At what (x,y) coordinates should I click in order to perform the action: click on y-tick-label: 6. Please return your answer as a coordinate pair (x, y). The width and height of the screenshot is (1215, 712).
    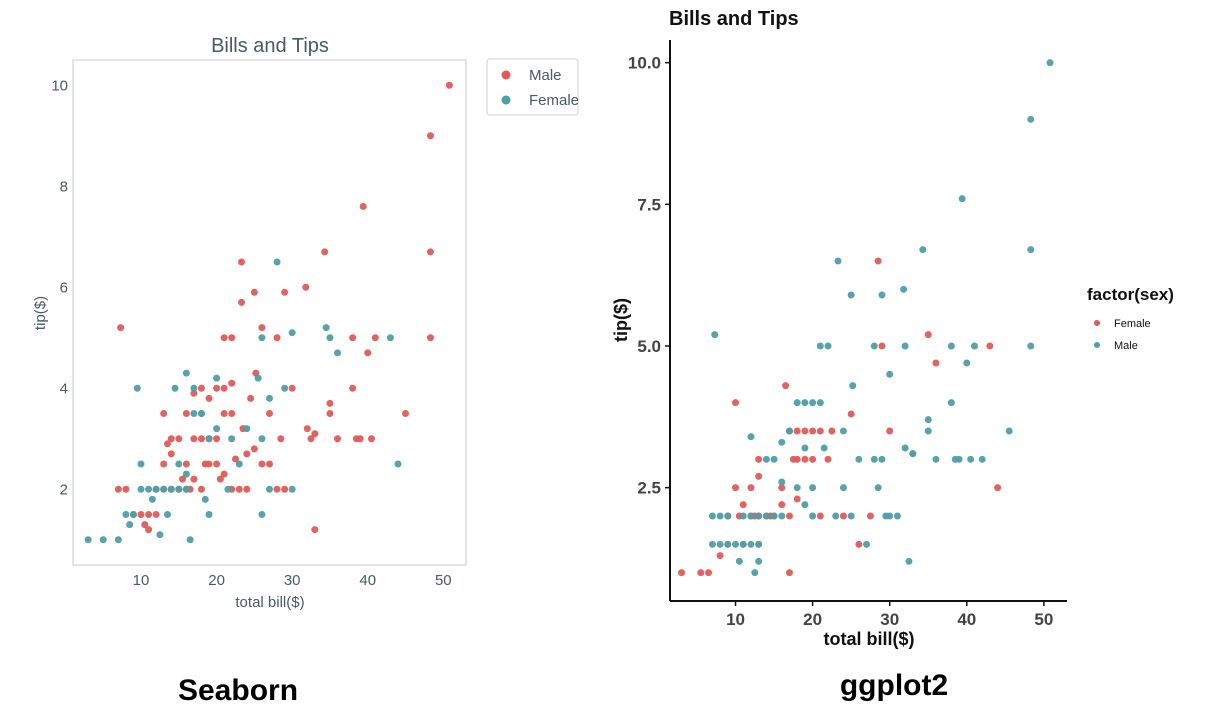
    Looking at the image, I should click on (64, 288).